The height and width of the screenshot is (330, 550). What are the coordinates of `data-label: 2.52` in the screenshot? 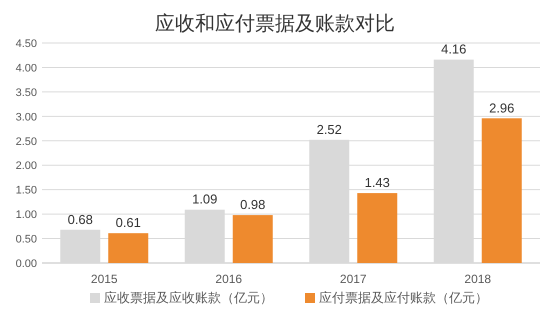 It's located at (329, 129).